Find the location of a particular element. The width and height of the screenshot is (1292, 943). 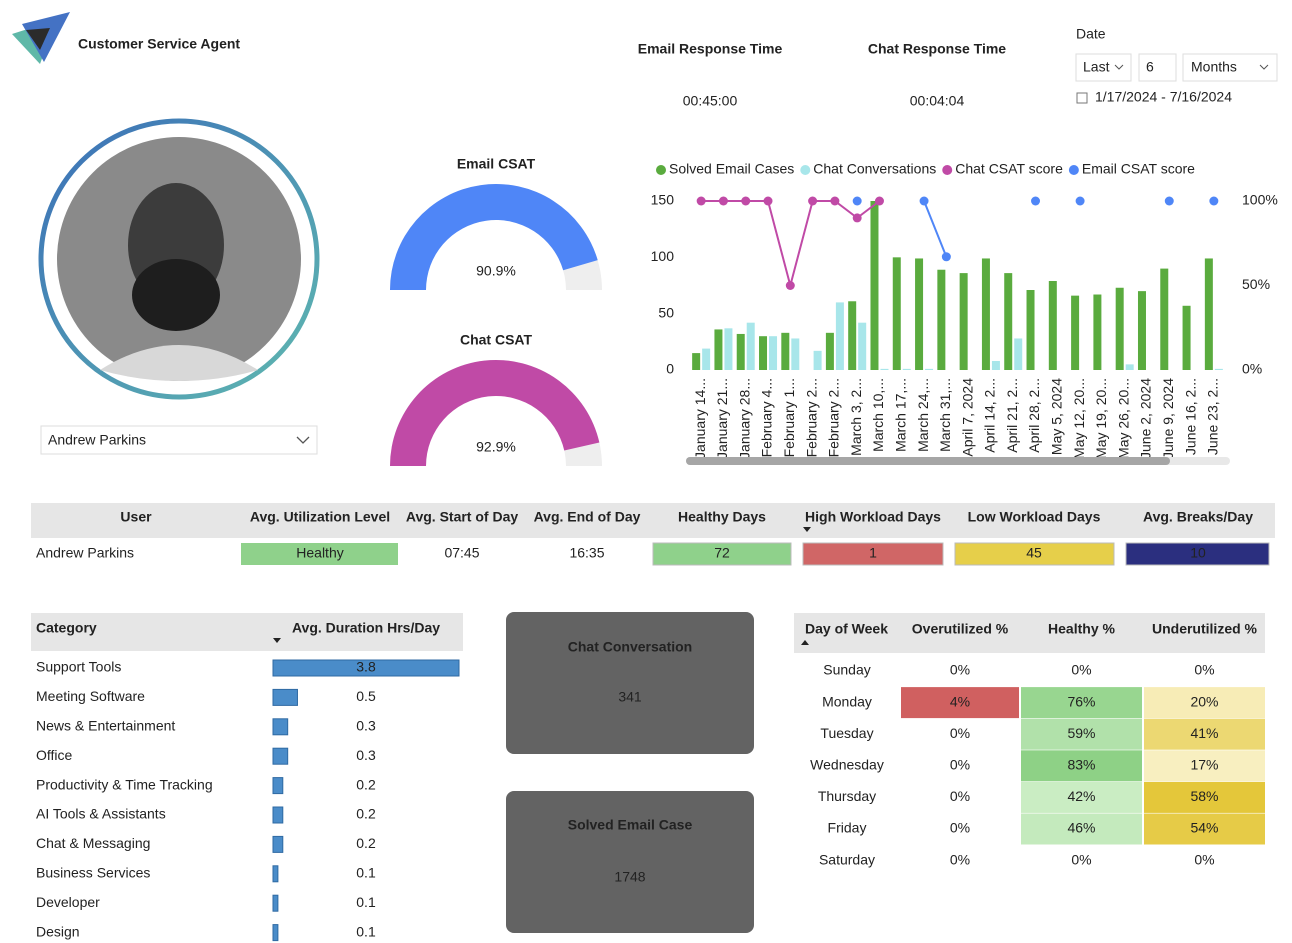

column-header: Healthy Days is located at coordinates (722, 517).